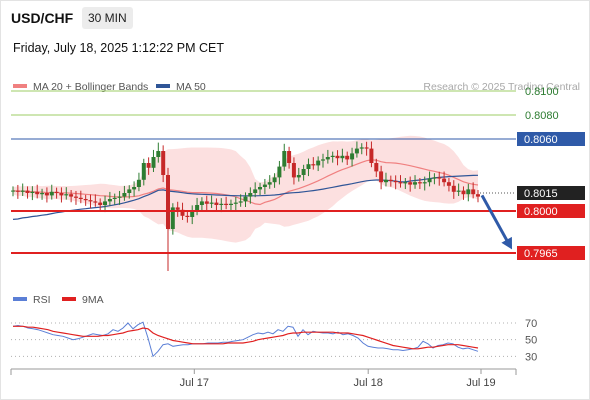 The width and height of the screenshot is (590, 400). Describe the element at coordinates (368, 383) in the screenshot. I see `x-tick-label-jul-18: Jul 18` at that location.